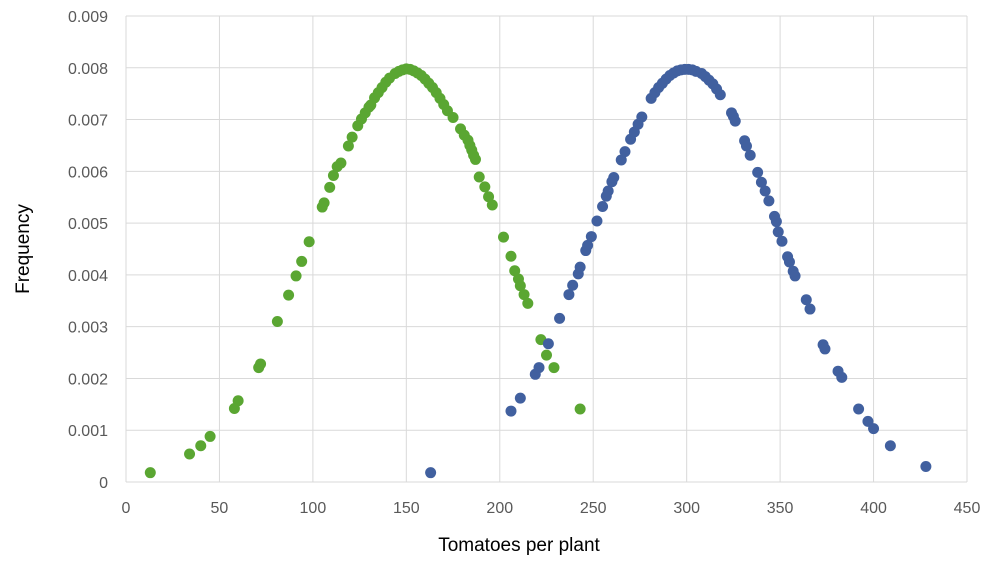 This screenshot has width=1000, height=569. What do you see at coordinates (88, 431) in the screenshot?
I see `y-tick-label: 0.001` at bounding box center [88, 431].